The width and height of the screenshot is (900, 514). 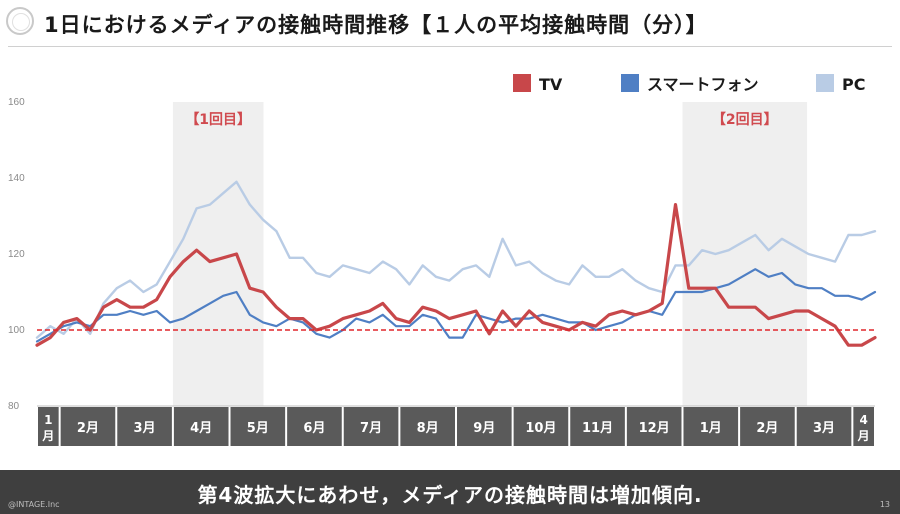 What do you see at coordinates (34, 504) in the screenshot?
I see `copyright-text: @INTAGE.Inc` at bounding box center [34, 504].